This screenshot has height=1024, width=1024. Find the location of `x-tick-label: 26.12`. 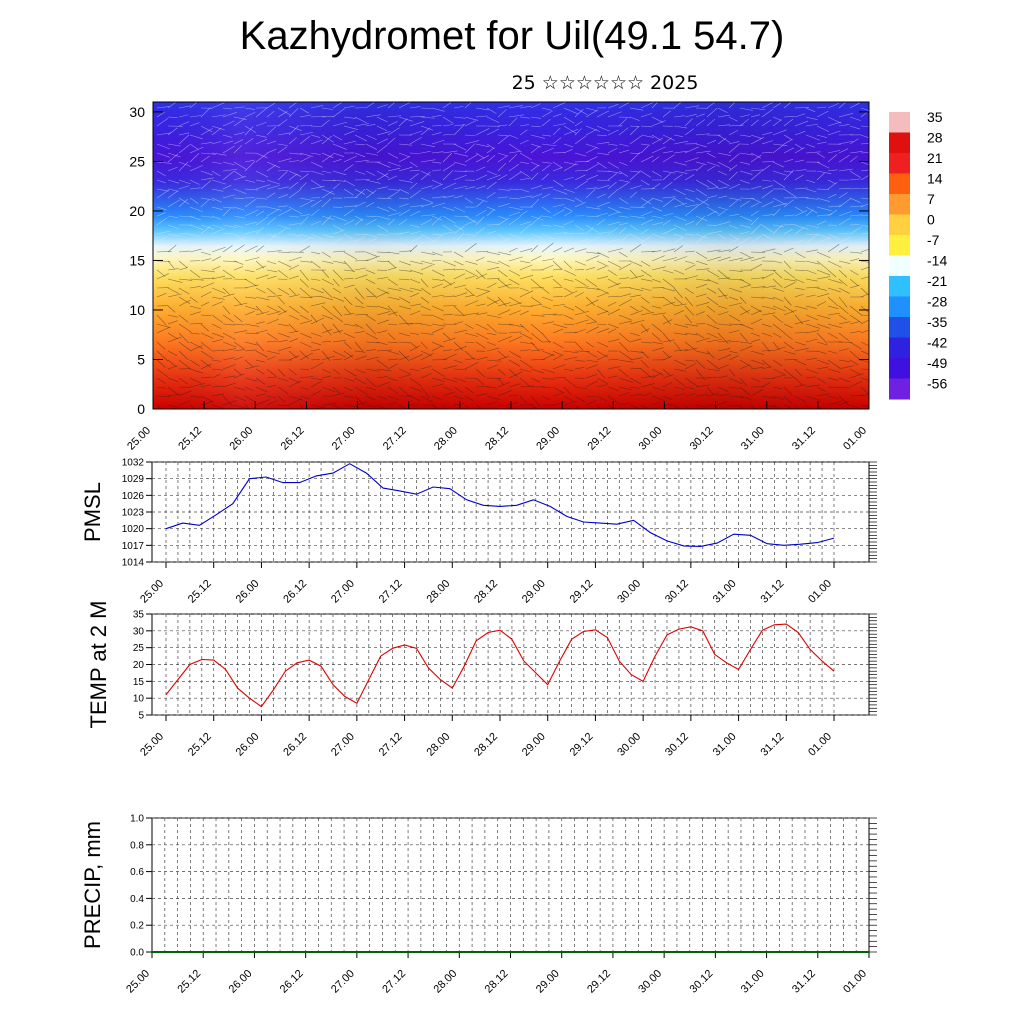

x-tick-label: 26.12 is located at coordinates (295, 592).